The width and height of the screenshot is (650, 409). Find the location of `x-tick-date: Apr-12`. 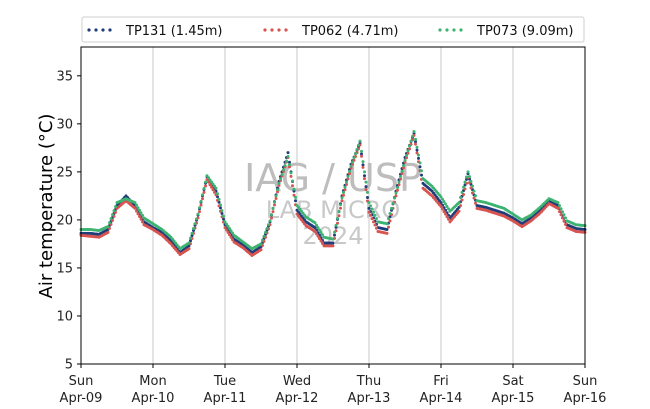

x-tick-date: Apr-12 is located at coordinates (297, 398).